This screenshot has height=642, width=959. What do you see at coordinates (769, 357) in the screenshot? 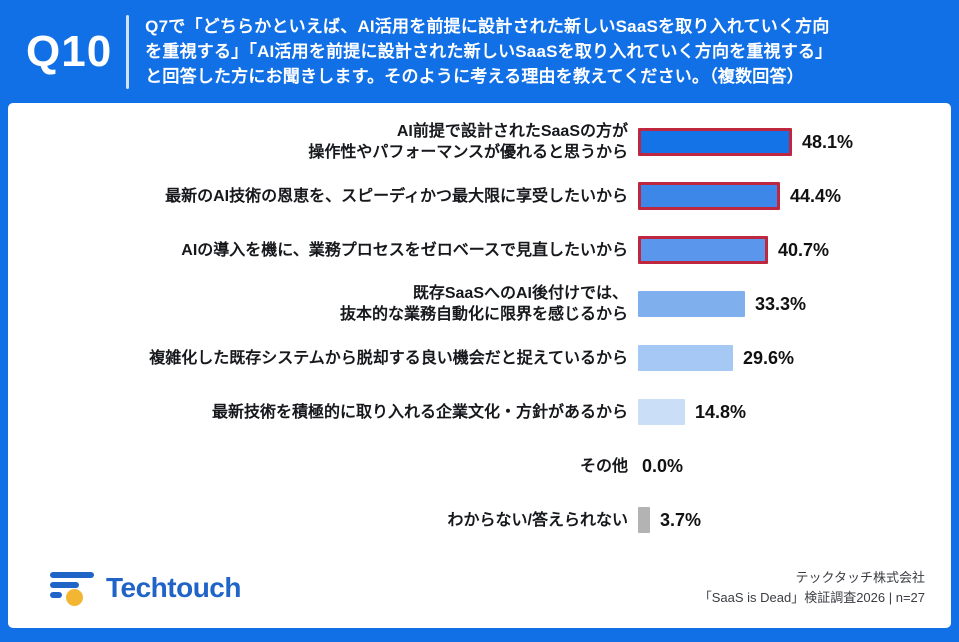
I see `value-label: 29.6%` at bounding box center [769, 357].